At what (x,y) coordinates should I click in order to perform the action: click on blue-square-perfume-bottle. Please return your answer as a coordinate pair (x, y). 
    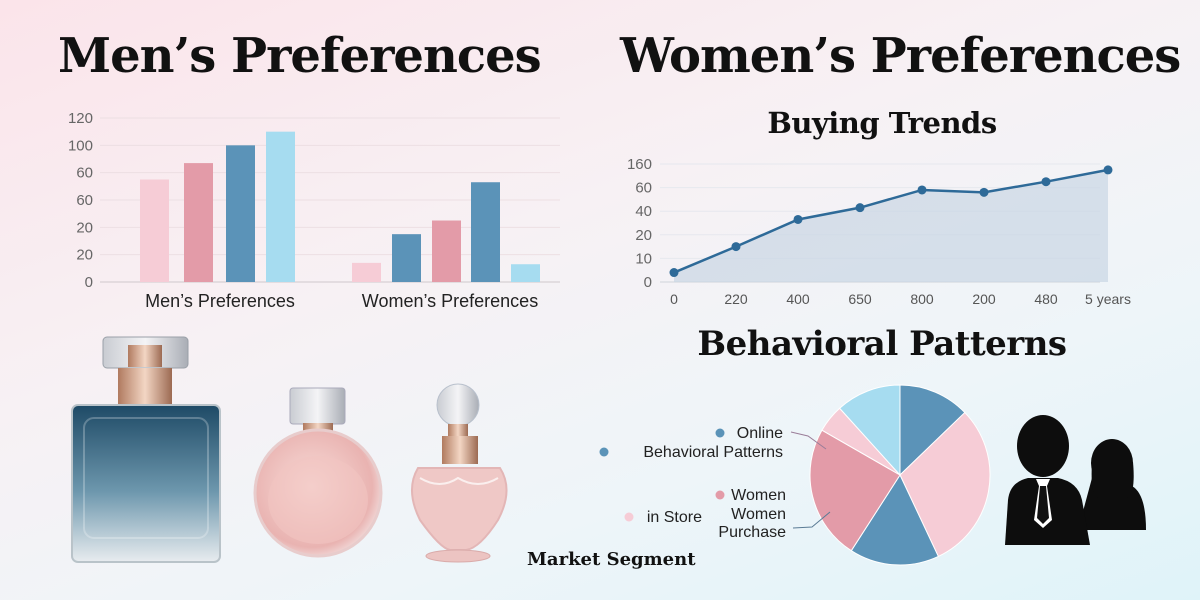
    Looking at the image, I should click on (146, 449).